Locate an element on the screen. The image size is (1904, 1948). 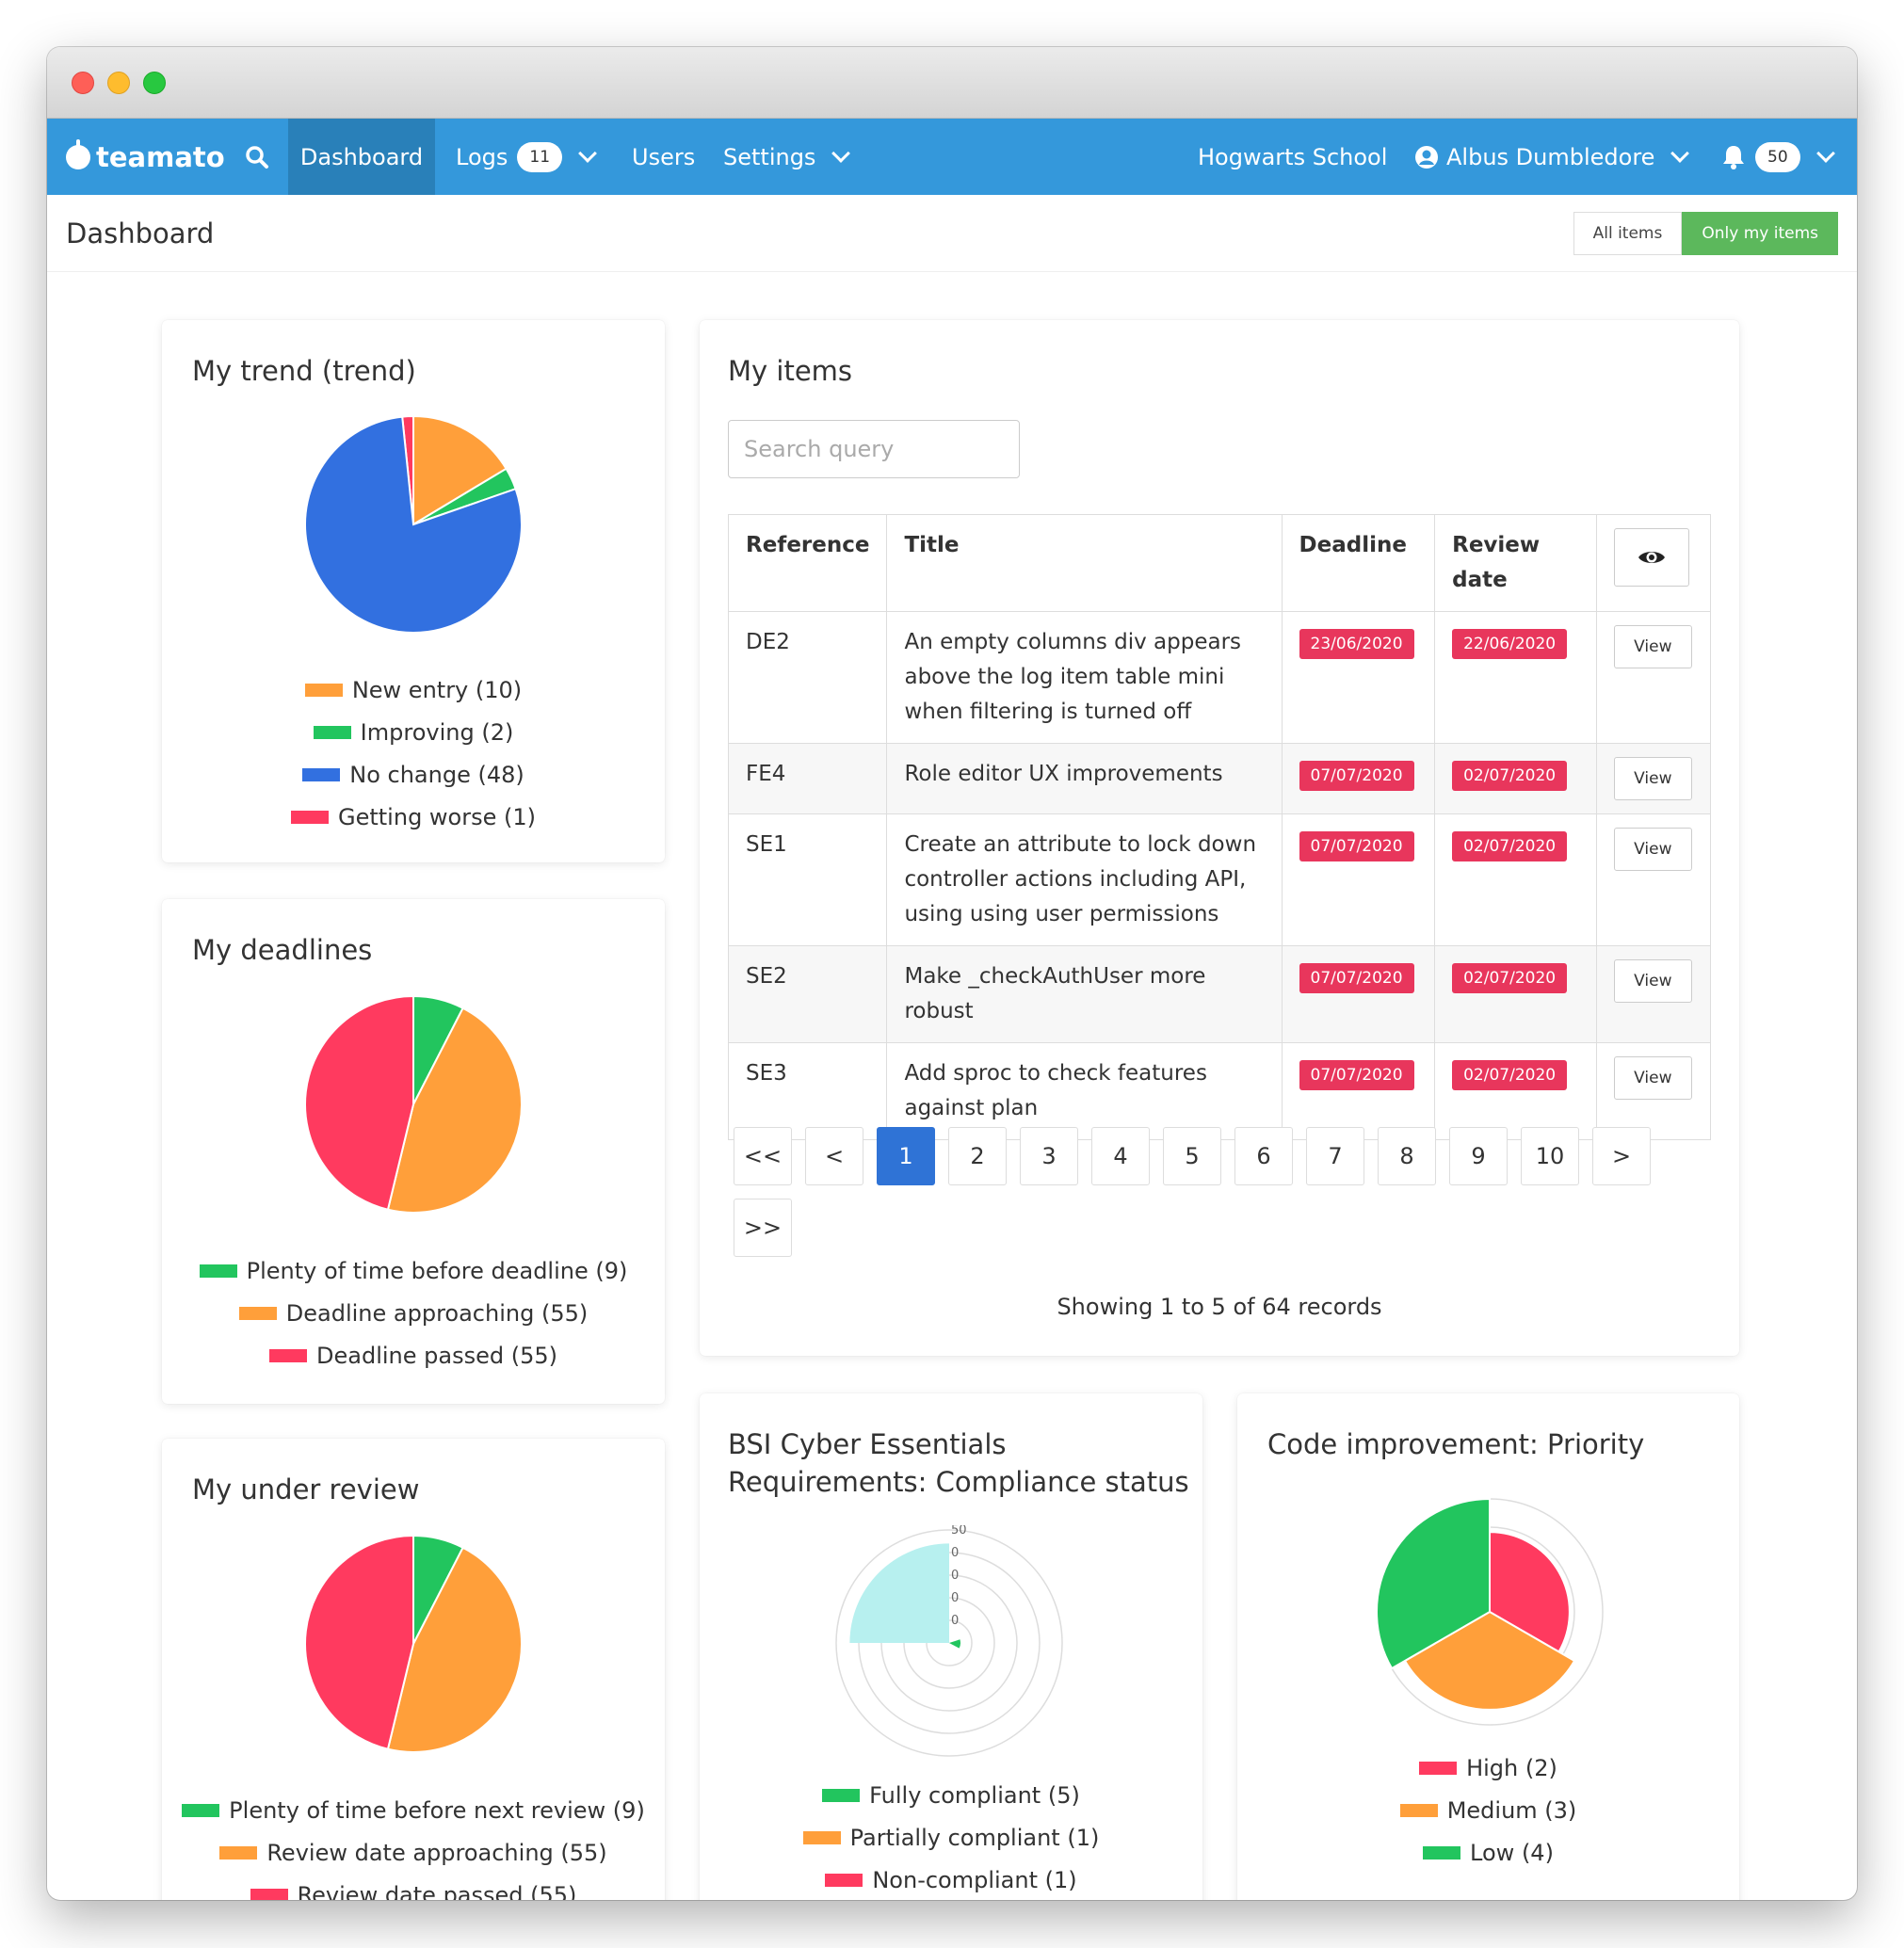
maximize-window-button is located at coordinates (154, 83).